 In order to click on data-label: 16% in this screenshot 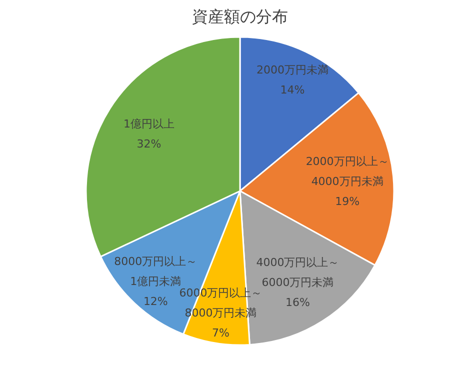, I will do `click(298, 303)`.